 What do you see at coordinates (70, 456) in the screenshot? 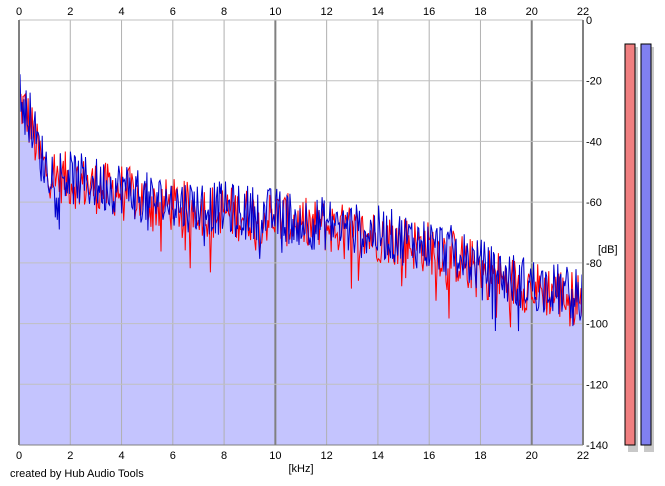
I see `x-tick-label-bottom: 2` at bounding box center [70, 456].